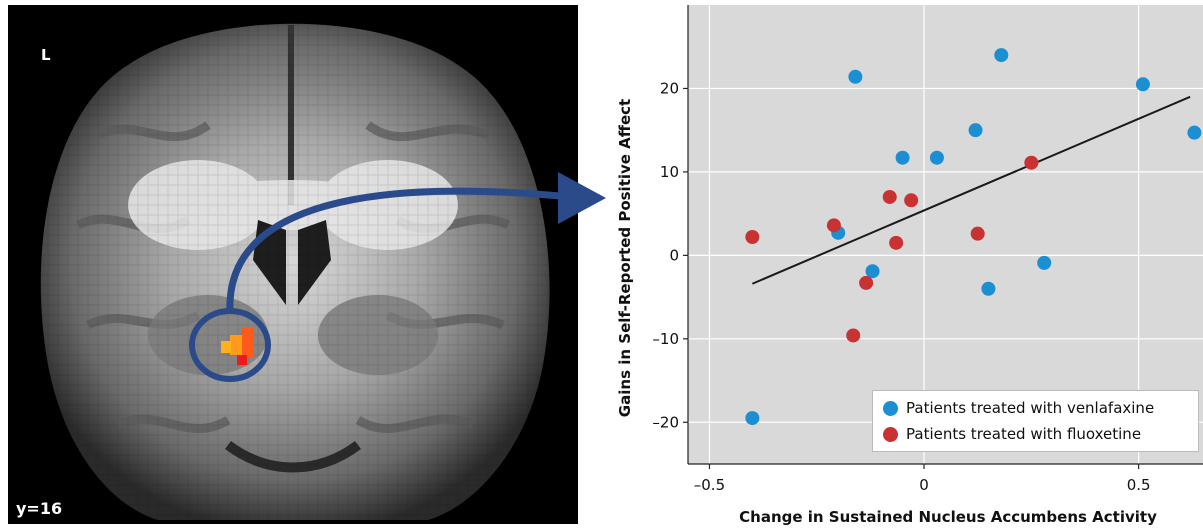 Image resolution: width=1203 pixels, height=531 pixels. Describe the element at coordinates (665, 422) in the screenshot. I see `y-tick-label: –20` at that location.